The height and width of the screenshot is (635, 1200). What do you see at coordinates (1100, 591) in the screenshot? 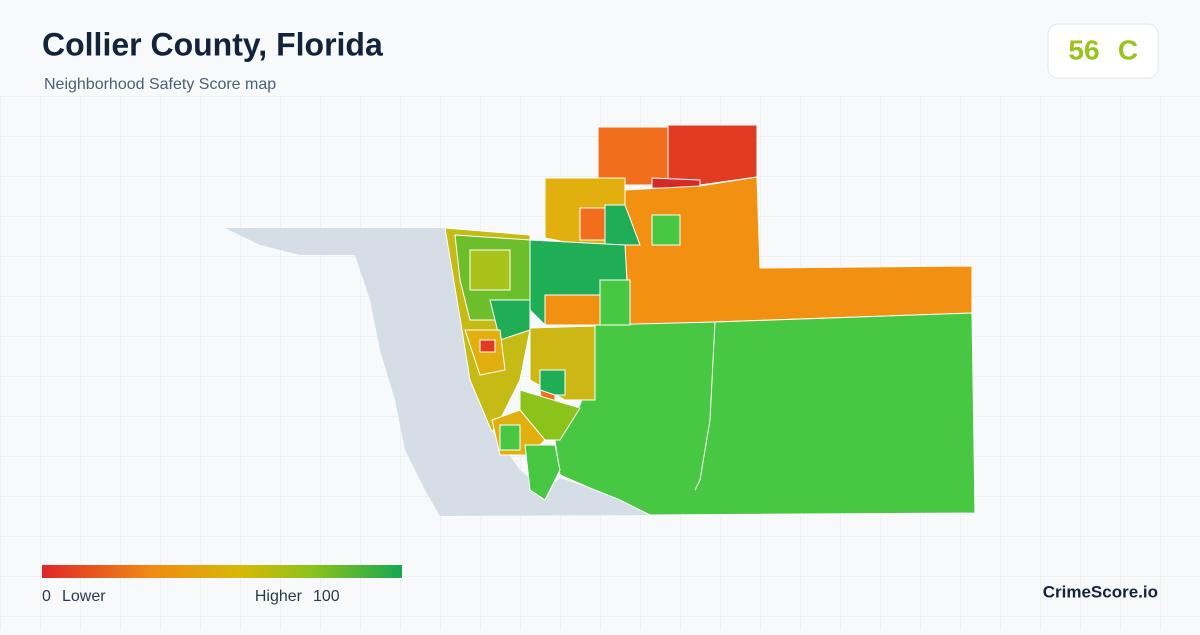
I see `brand: CrimeScore.io` at bounding box center [1100, 591].